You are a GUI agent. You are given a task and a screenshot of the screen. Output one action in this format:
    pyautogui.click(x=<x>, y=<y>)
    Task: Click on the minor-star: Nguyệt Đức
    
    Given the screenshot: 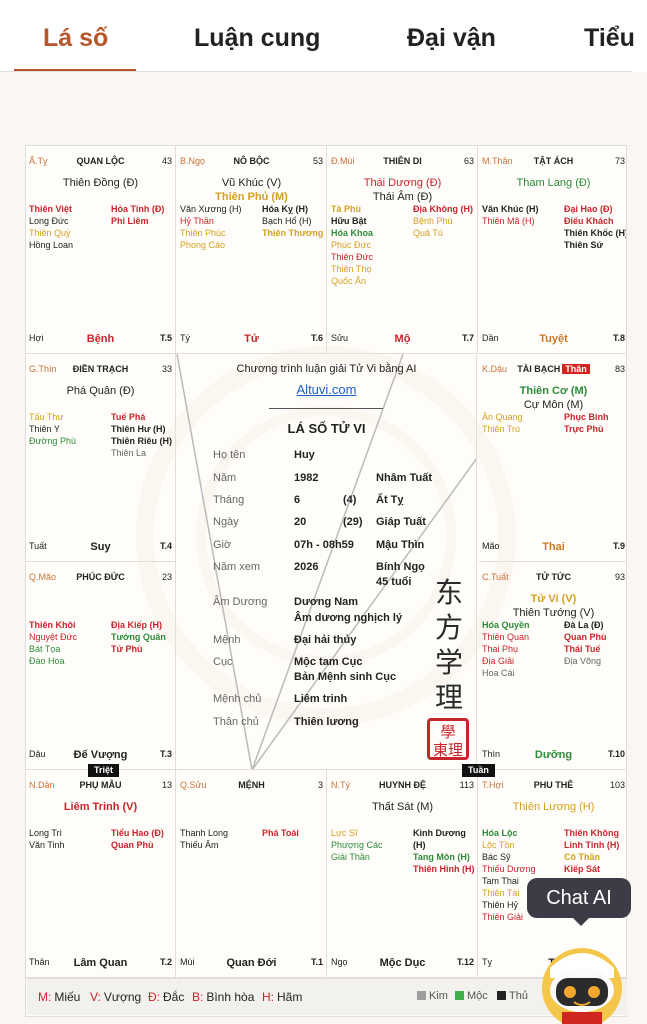 What is the action you would take?
    pyautogui.click(x=53, y=637)
    